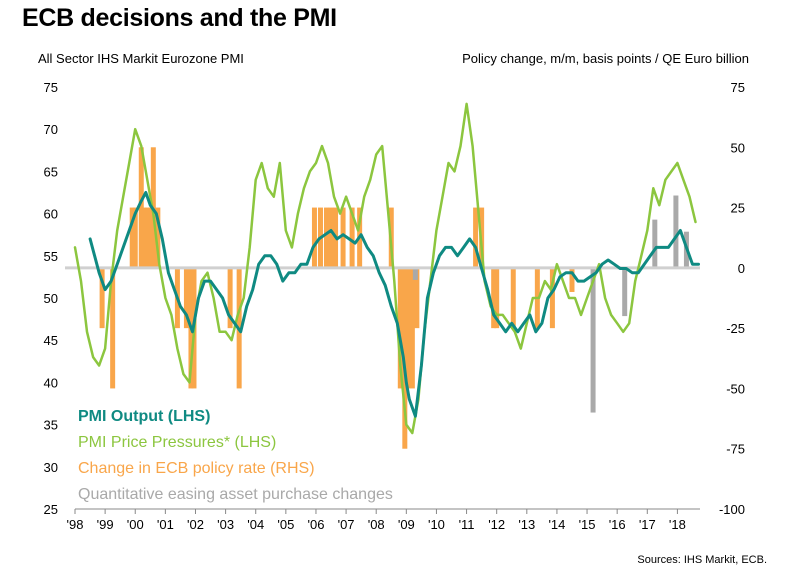  What do you see at coordinates (196, 468) in the screenshot?
I see `legend-policy-rate: Change in ECB policy rate (RHS)` at bounding box center [196, 468].